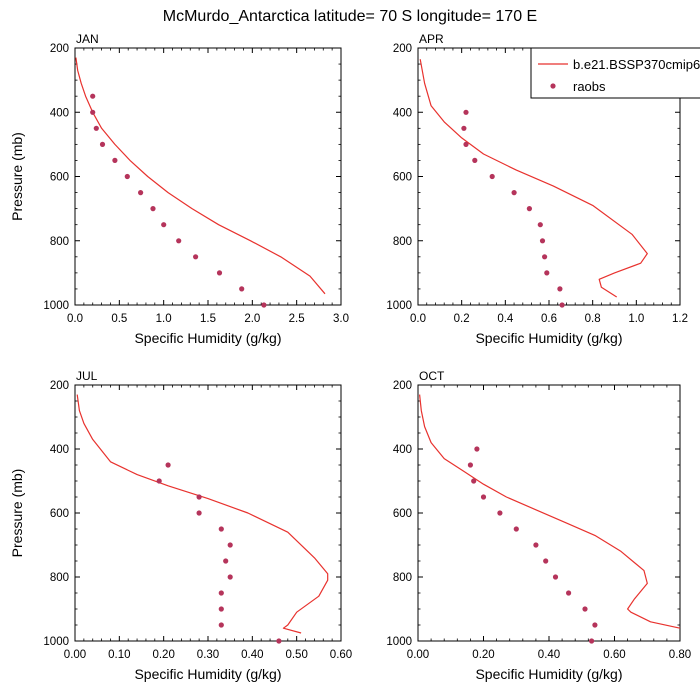 This screenshot has width=700, height=700. Describe the element at coordinates (553, 86) in the screenshot. I see `legend-obs-swatch` at that location.